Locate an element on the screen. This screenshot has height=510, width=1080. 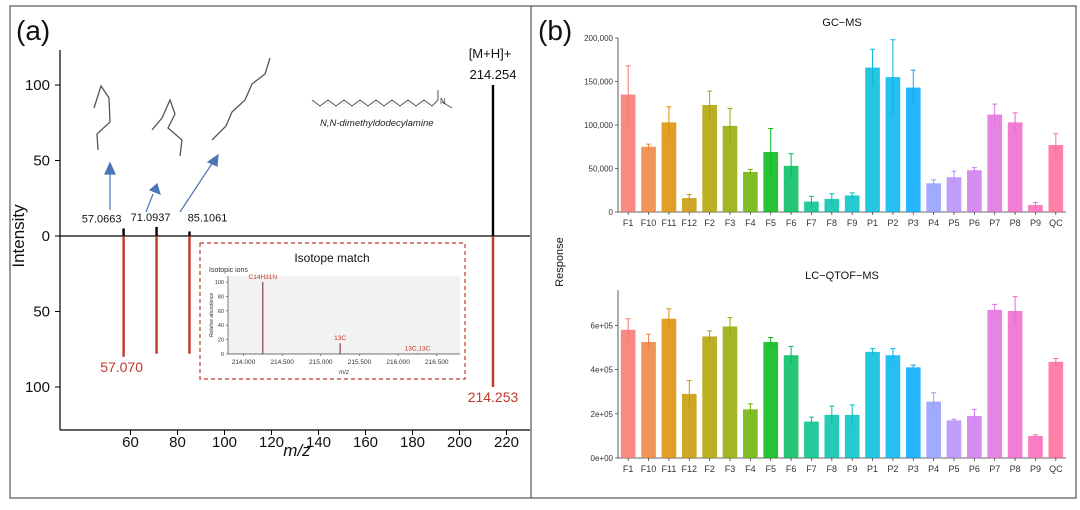
isotope-peaks: C14H31N 13C 13C,13C is located at coordinates (340, 314).